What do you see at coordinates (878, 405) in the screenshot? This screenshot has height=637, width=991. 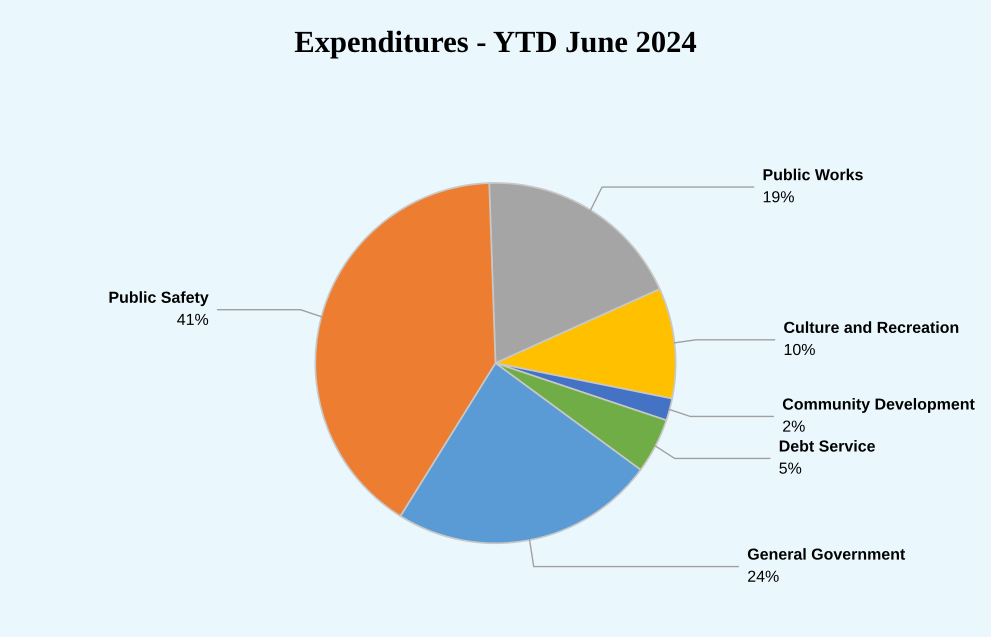 I see `slice-label: Community Development` at bounding box center [878, 405].